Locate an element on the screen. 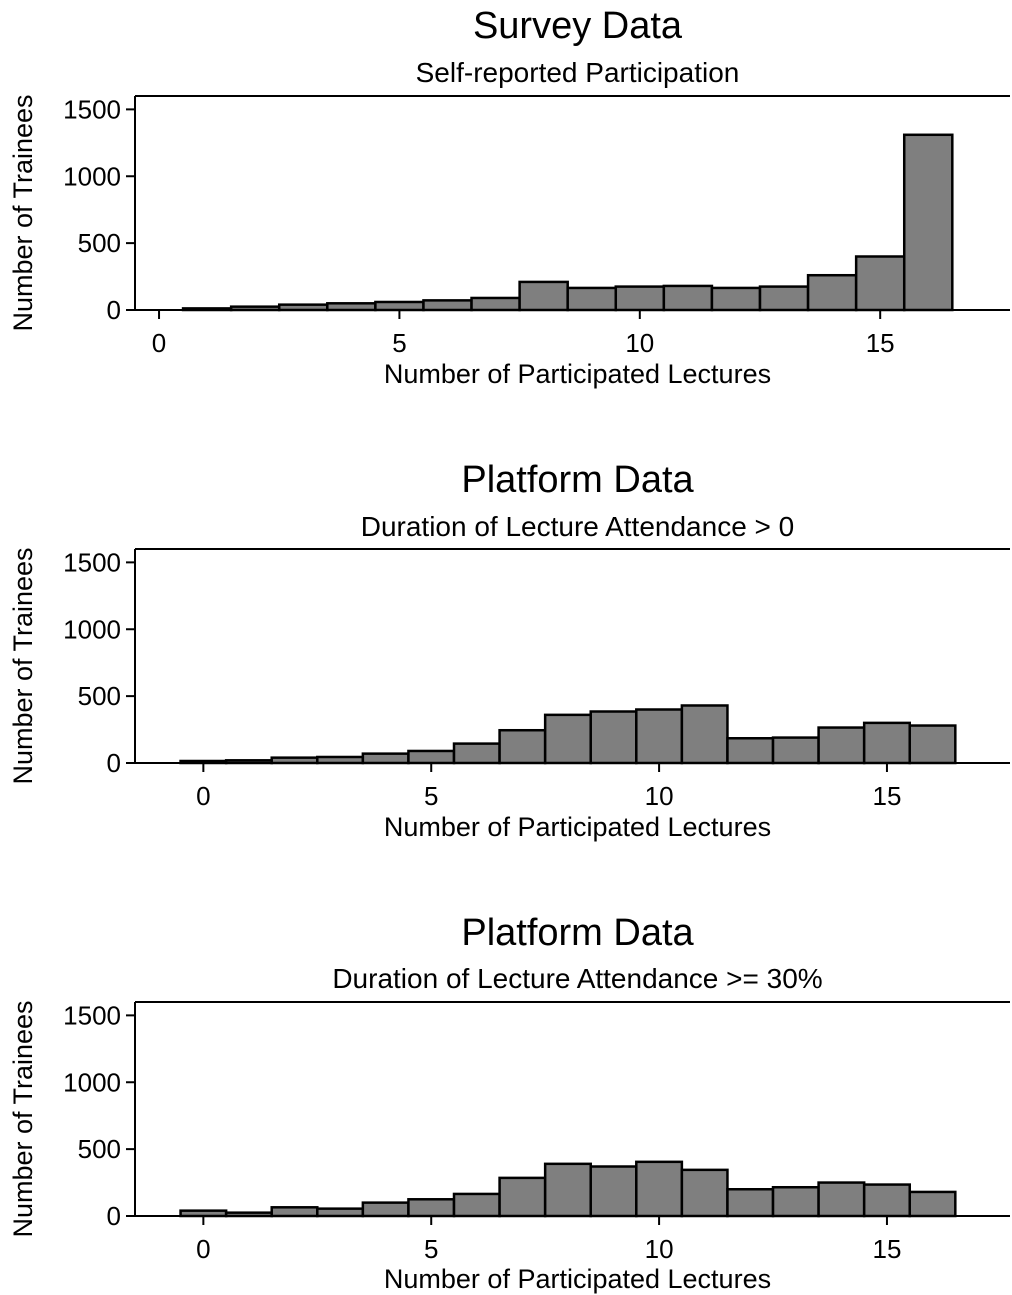 Image resolution: width=1012 pixels, height=1295 pixels. chart-title: Survey Data is located at coordinates (578, 26).